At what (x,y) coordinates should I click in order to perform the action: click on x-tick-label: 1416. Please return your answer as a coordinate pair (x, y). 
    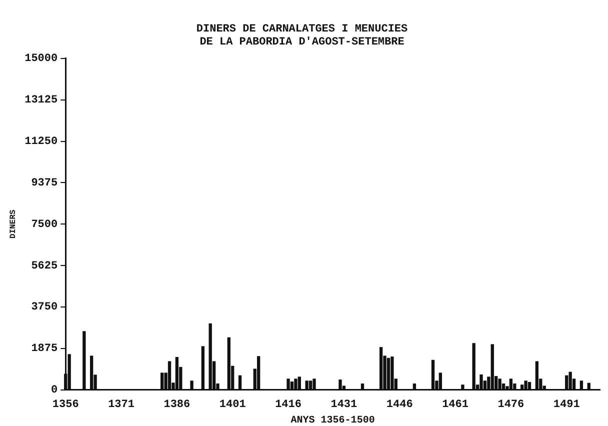
    Looking at the image, I should click on (288, 405).